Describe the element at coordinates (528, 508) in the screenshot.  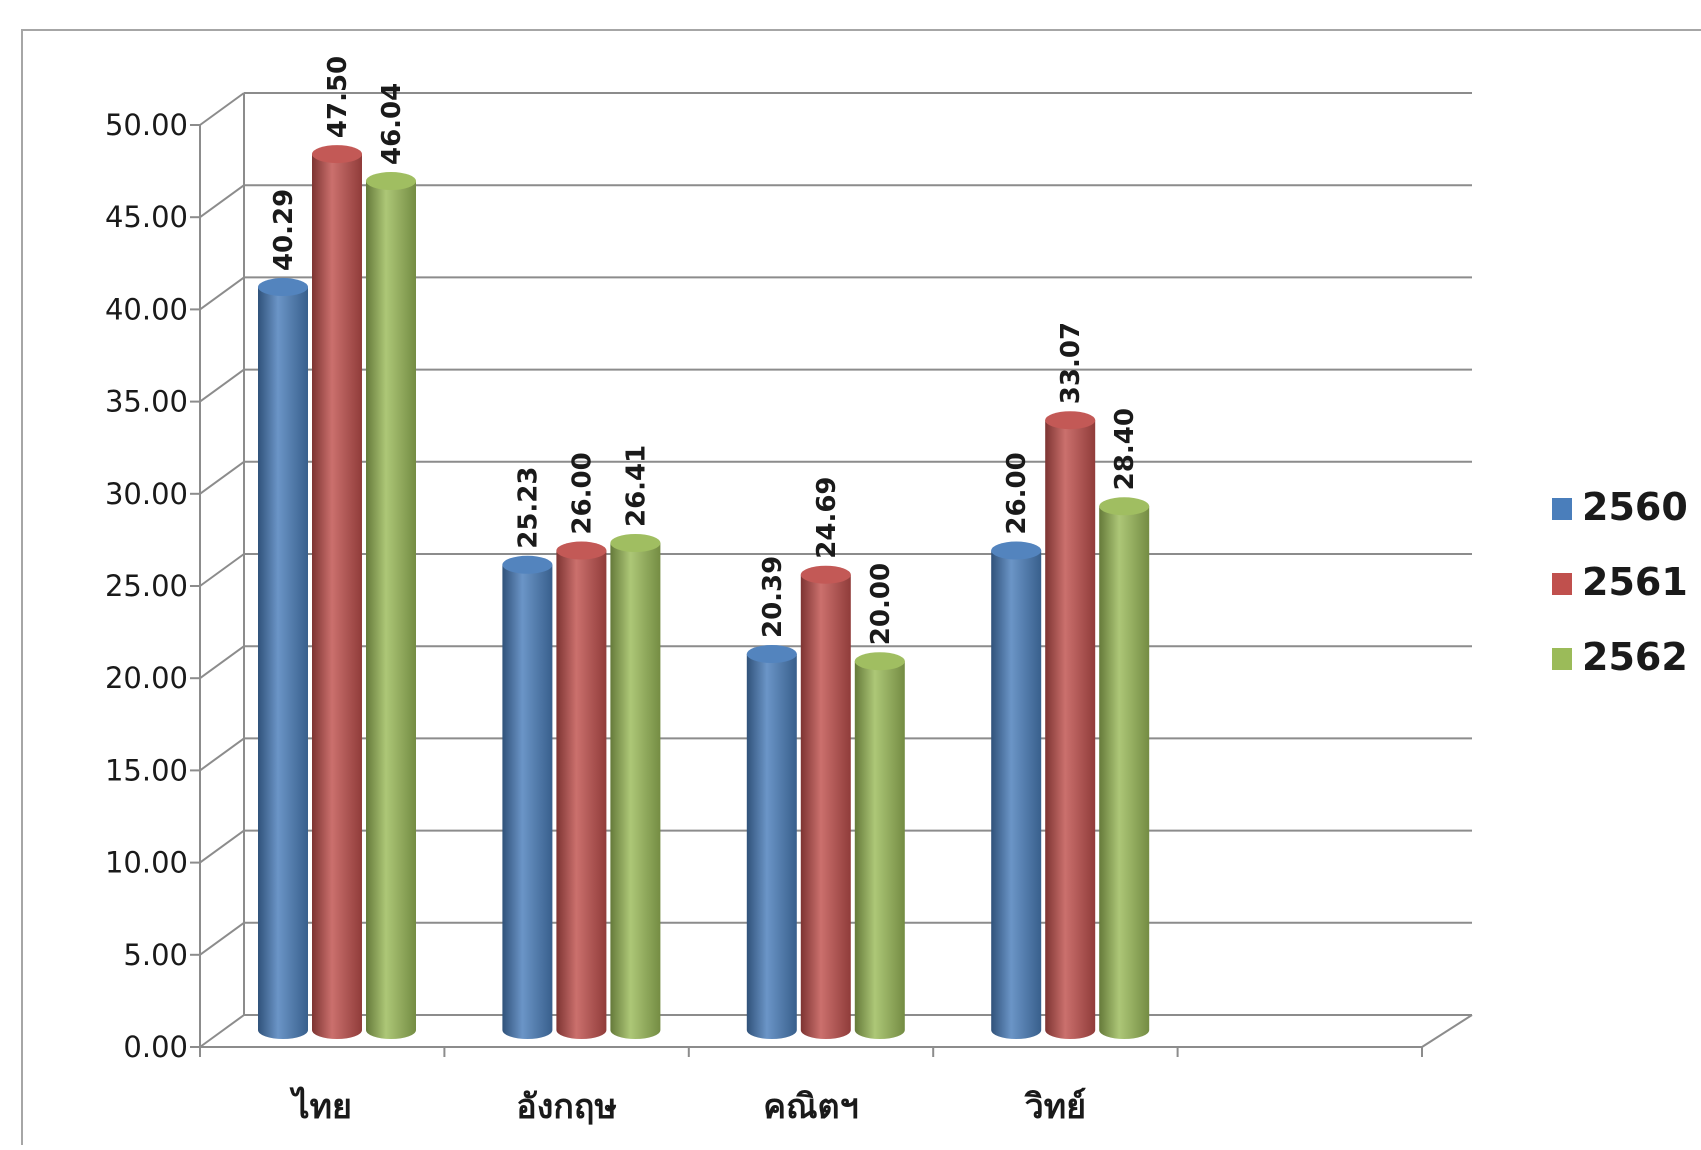
I see `data-label: 25.23` at that location.